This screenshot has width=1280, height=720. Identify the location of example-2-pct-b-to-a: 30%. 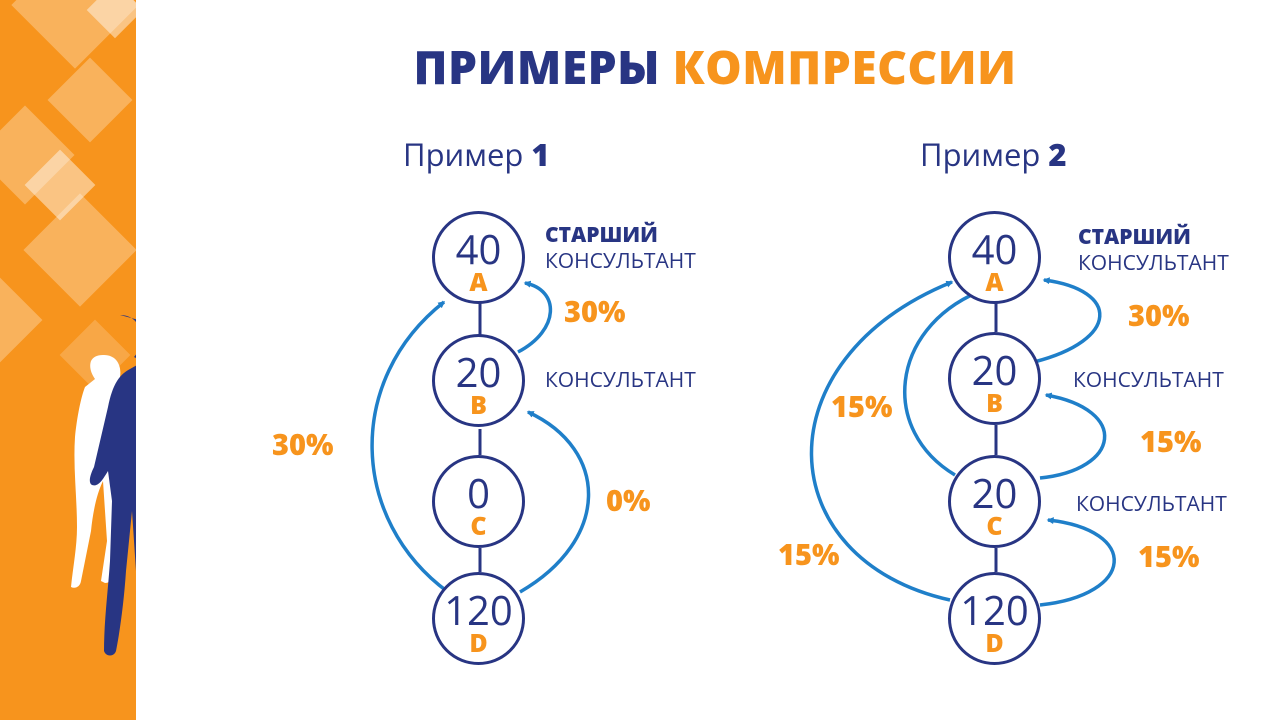
(1159, 315).